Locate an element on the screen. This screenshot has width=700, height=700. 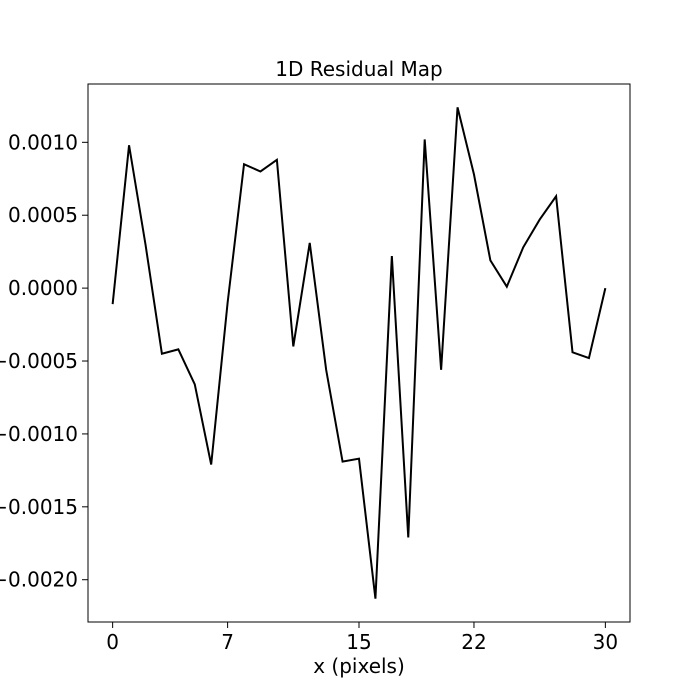
chart-title: 1D Residual Map is located at coordinates (359, 69).